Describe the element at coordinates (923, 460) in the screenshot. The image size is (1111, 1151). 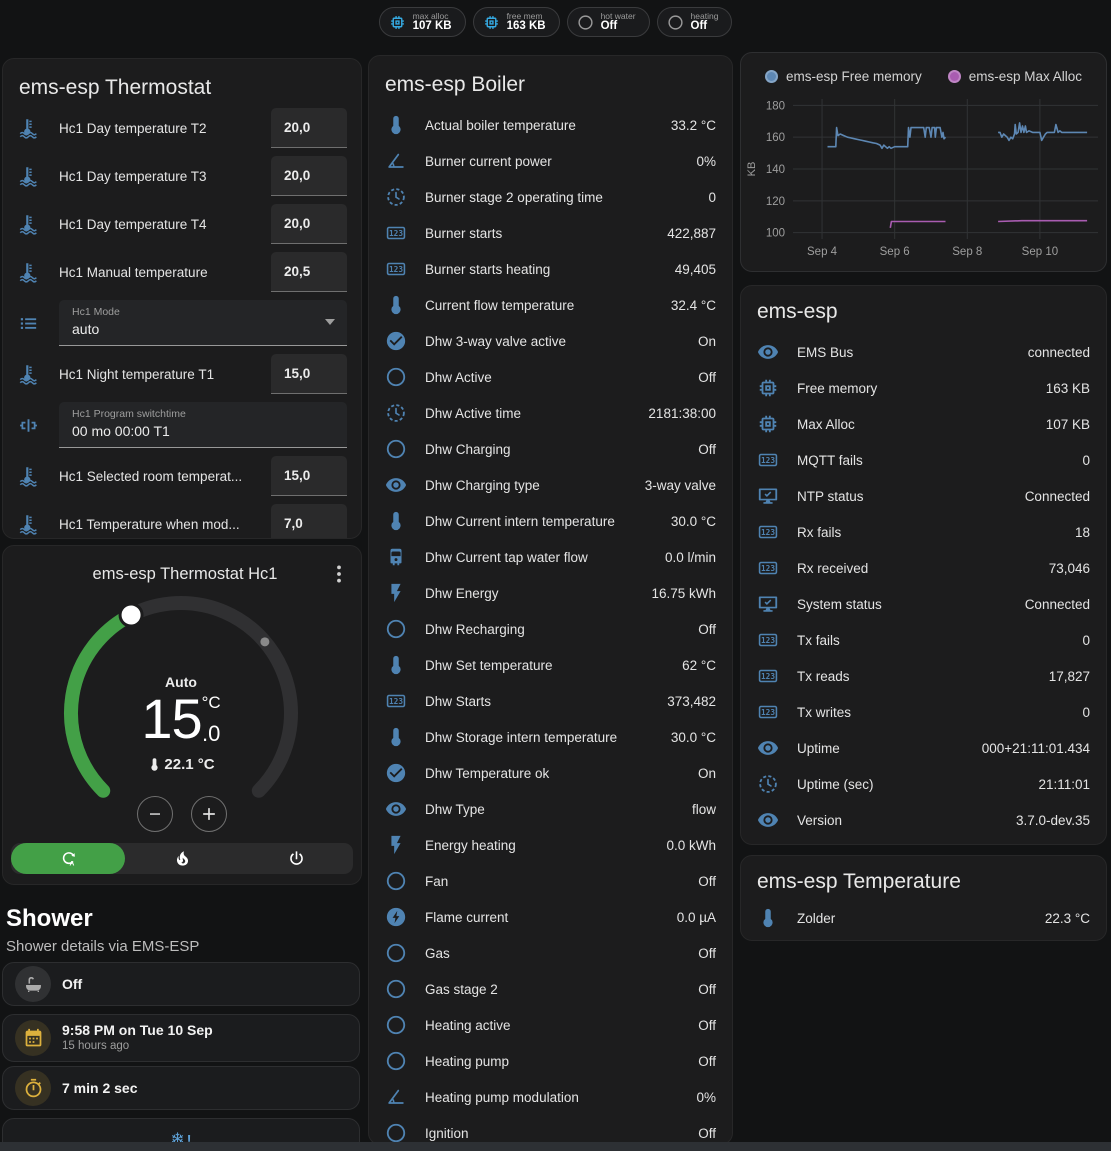
I see `entity-row: 123 MQTT fails 0` at that location.